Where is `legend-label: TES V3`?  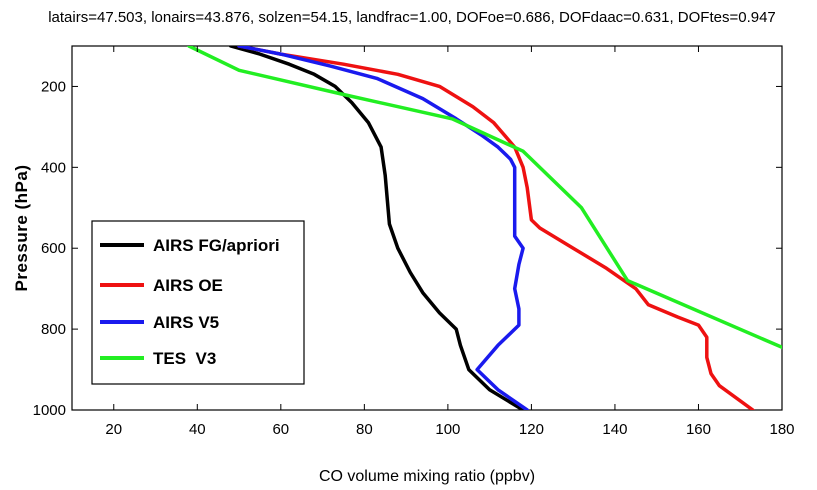
legend-label: TES V3 is located at coordinates (184, 358).